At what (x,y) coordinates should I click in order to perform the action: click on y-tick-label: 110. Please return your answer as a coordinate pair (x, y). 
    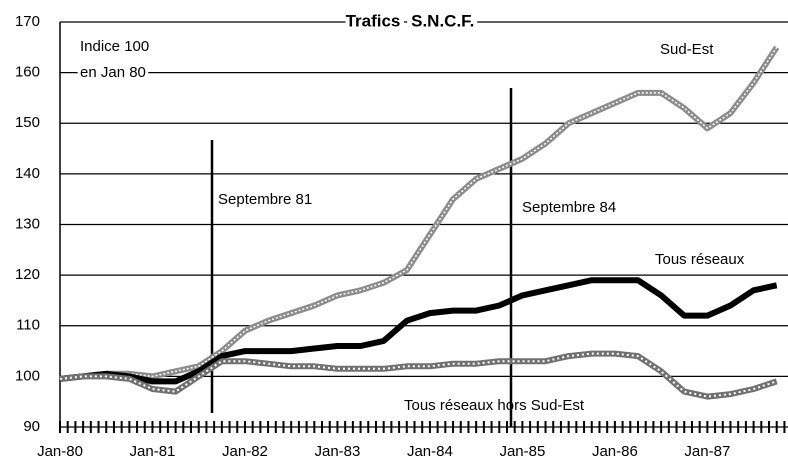
    Looking at the image, I should click on (28, 325).